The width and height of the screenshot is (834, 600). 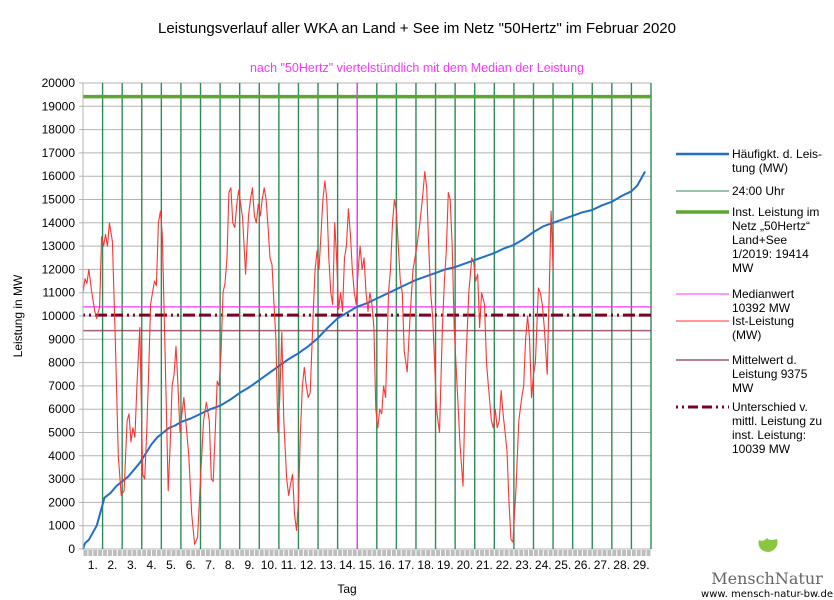 I want to click on legend-item-midnight: 24:00 Uhr, so click(x=782, y=191).